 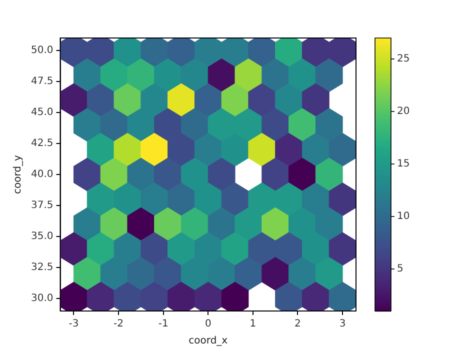 I want to click on color-bar-label: 25, so click(x=403, y=59).